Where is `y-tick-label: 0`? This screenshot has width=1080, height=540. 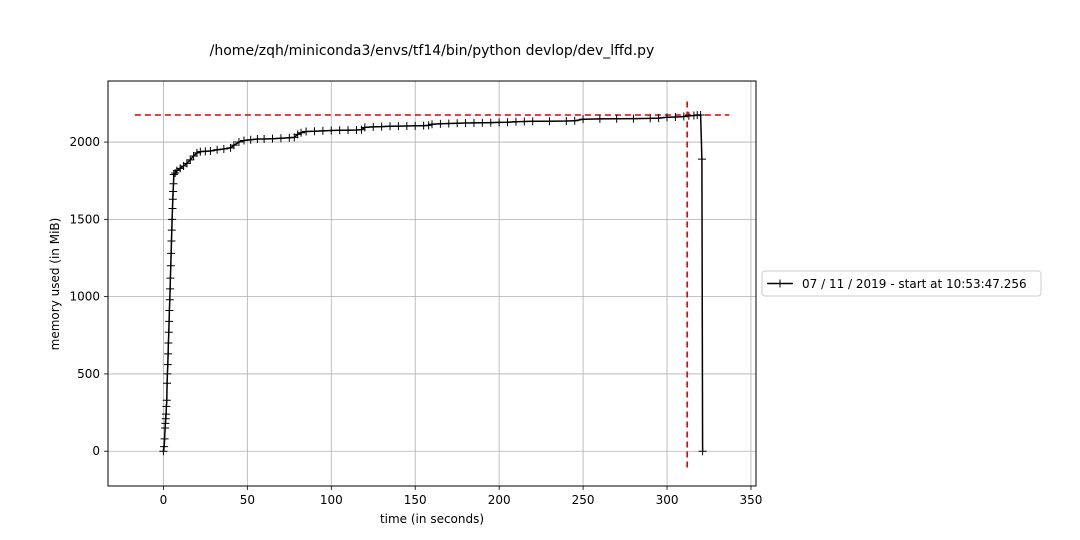
y-tick-label: 0 is located at coordinates (96, 451).